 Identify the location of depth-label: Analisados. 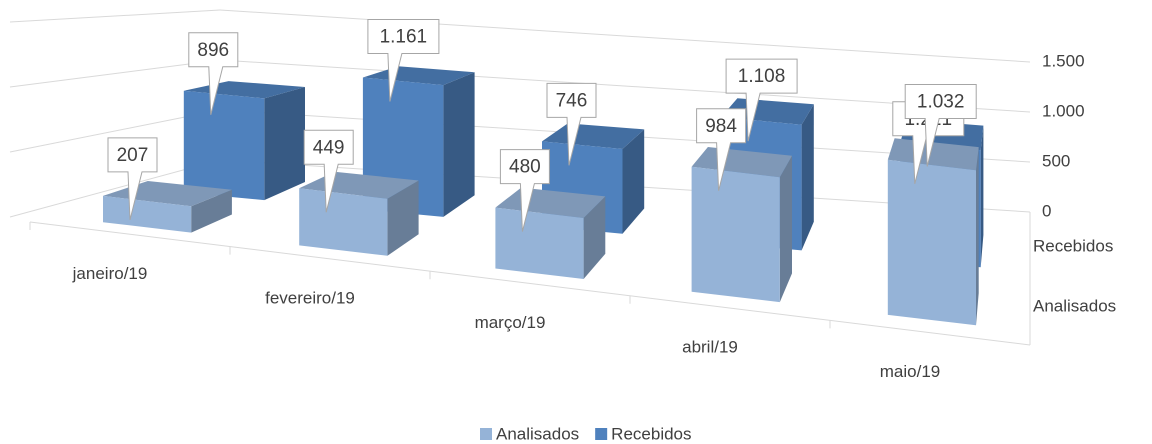
(1074, 306).